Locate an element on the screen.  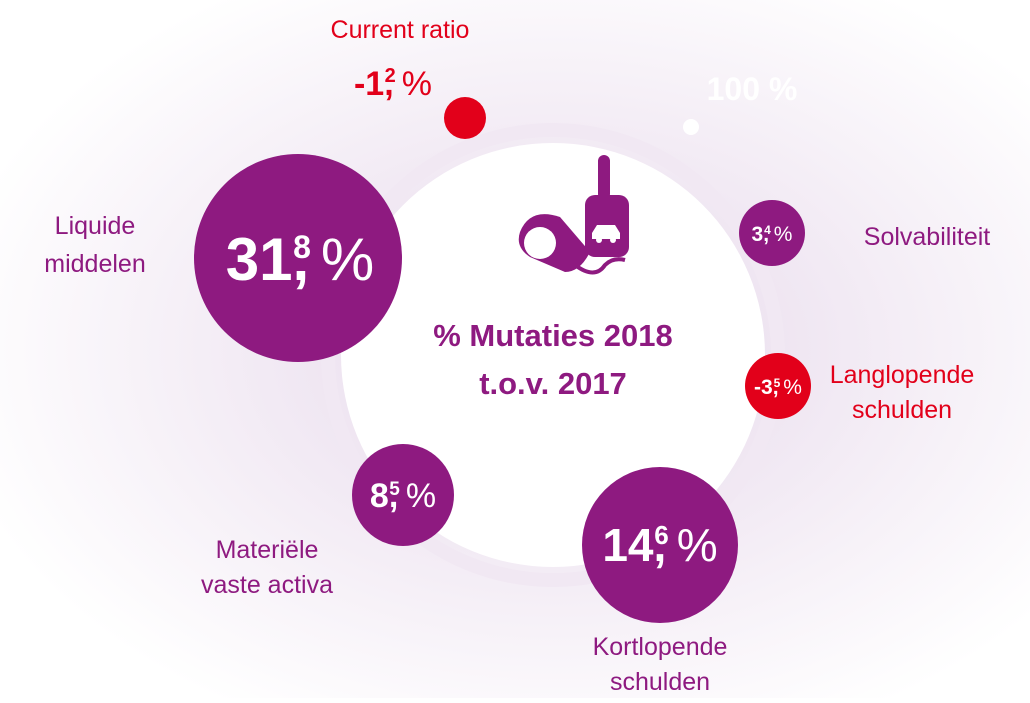
item-value: 8,5% is located at coordinates (403, 496).